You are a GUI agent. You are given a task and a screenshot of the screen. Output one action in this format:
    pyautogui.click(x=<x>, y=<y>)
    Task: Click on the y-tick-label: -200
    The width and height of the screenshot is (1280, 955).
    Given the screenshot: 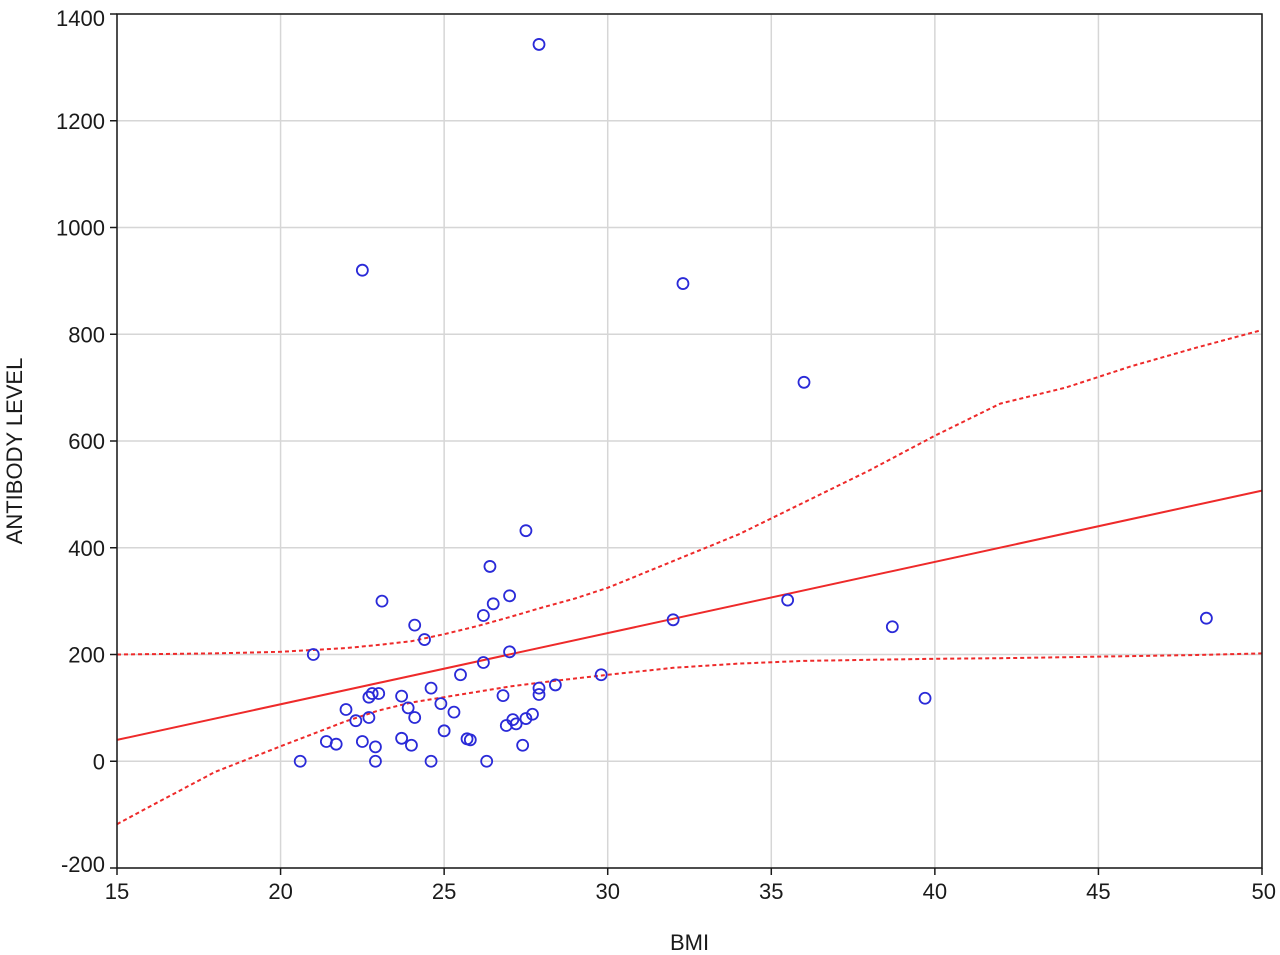 What is the action you would take?
    pyautogui.click(x=83, y=864)
    